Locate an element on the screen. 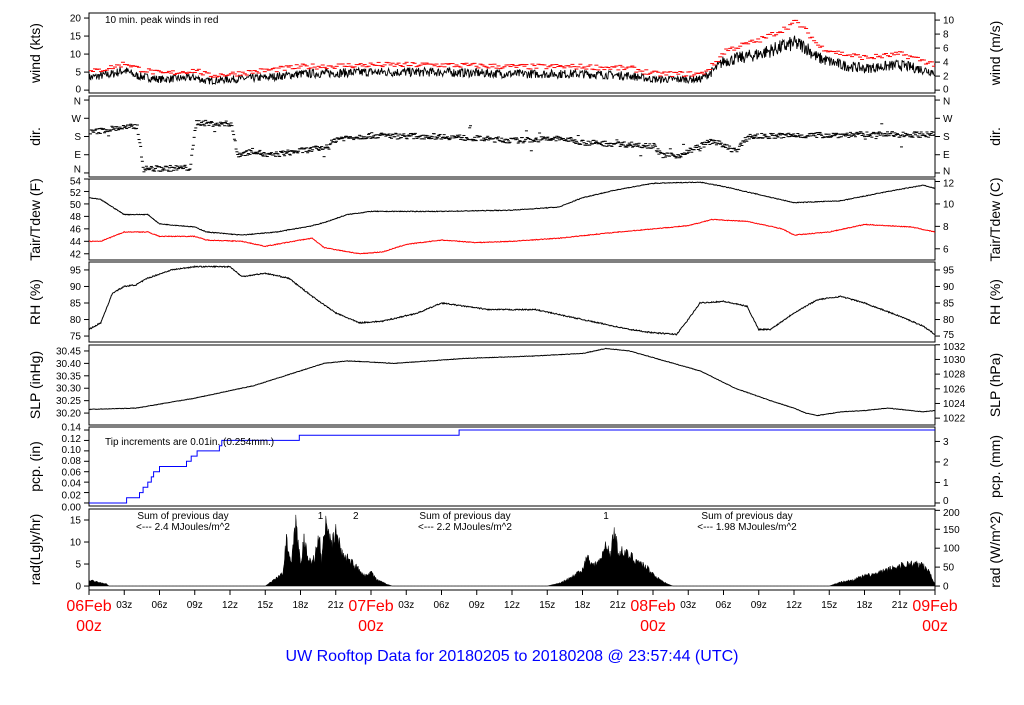  y-tick-label: 0.06 is located at coordinates (72, 472).